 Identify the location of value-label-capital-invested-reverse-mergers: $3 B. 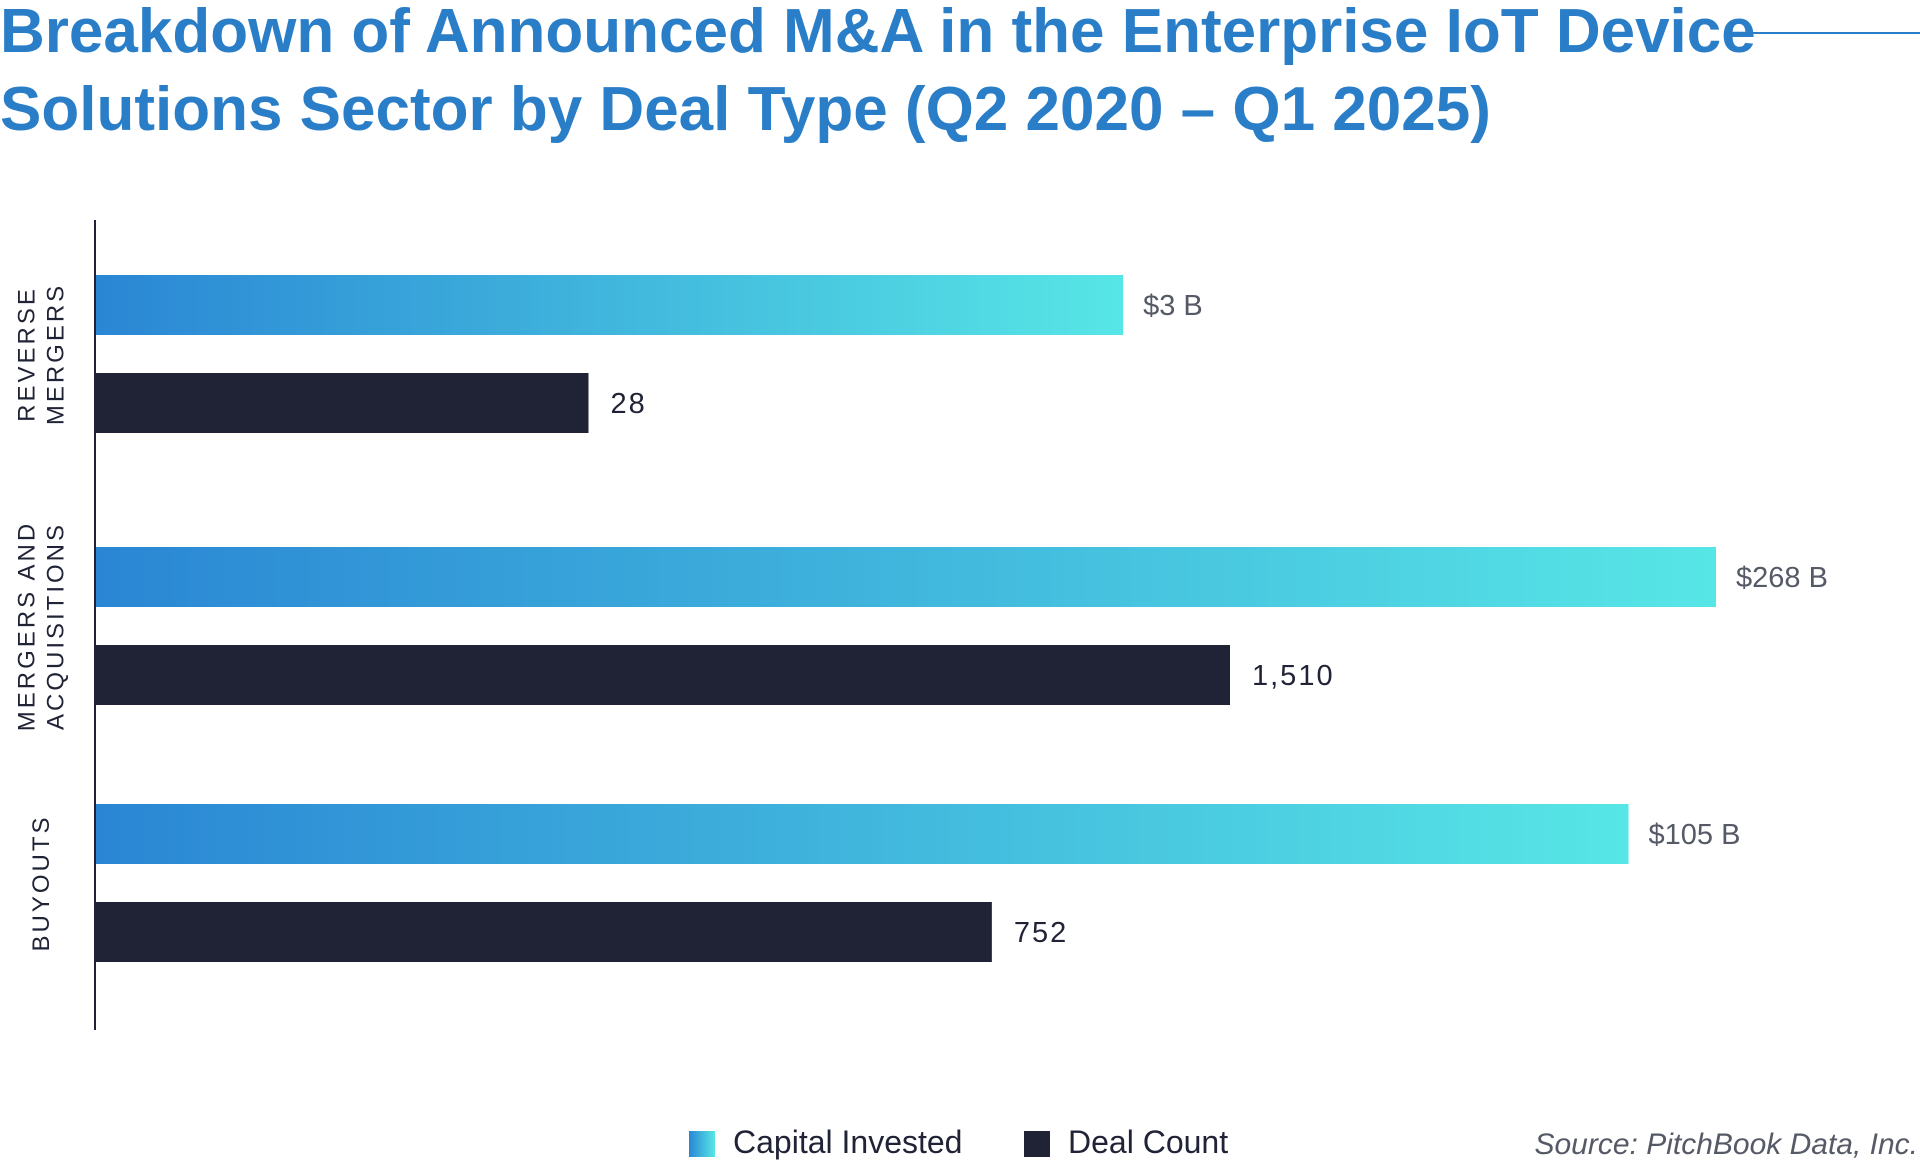
(1173, 306).